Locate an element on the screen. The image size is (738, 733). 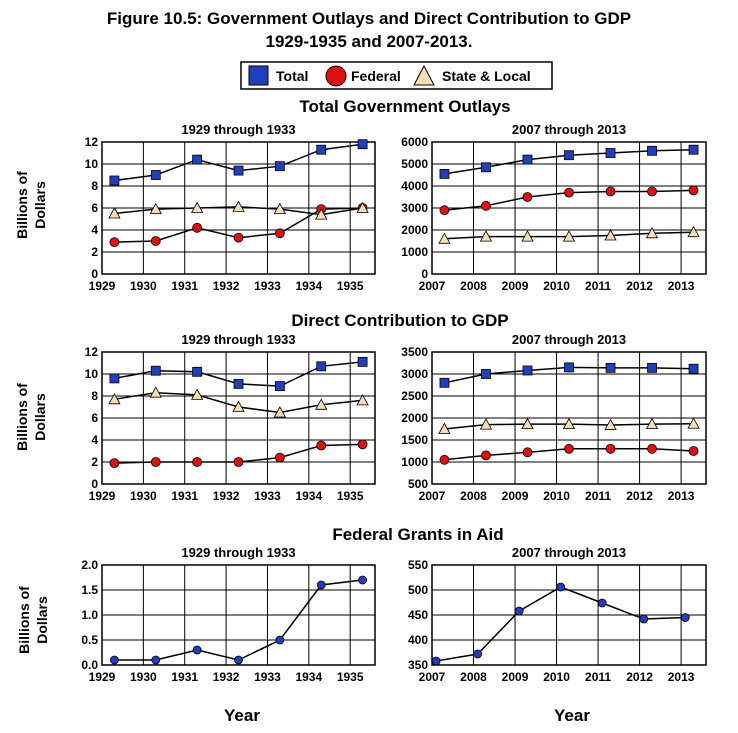
x-axis-label-right: Year is located at coordinates (572, 715).